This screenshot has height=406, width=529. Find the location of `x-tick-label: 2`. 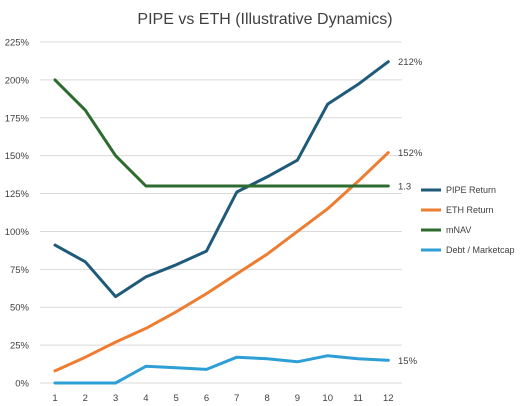

x-tick-label: 2 is located at coordinates (85, 398).